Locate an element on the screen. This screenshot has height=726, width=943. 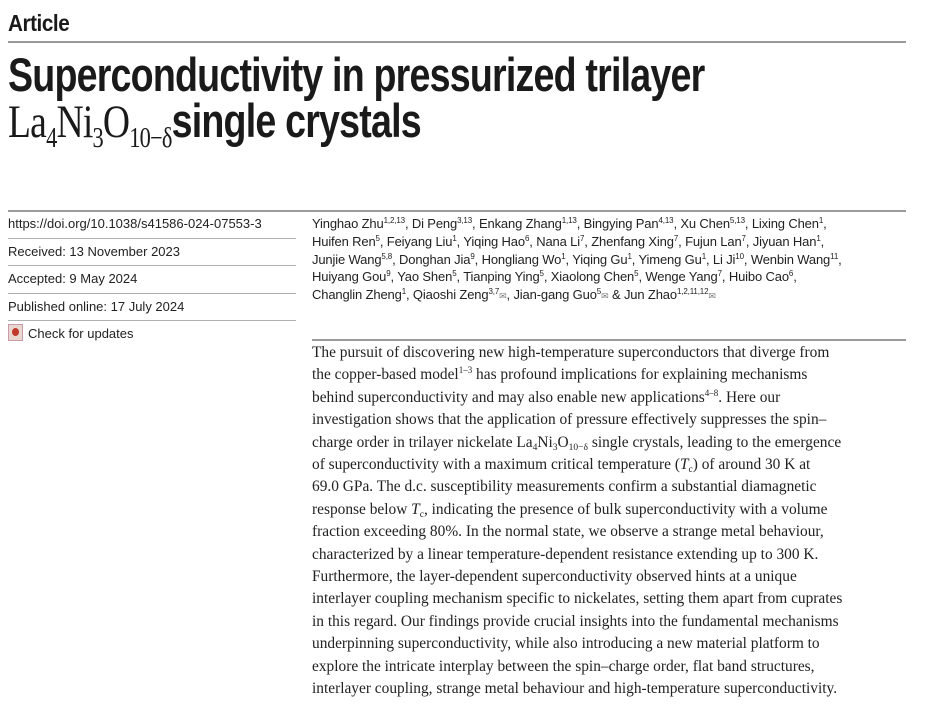
abstract-text: Ni is located at coordinates (545, 442).